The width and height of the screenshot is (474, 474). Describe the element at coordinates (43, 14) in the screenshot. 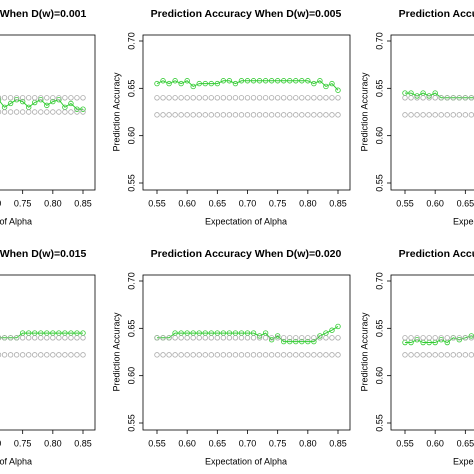

I see `chart-title: Prediction Accuracy When D(w)=0.001` at that location.